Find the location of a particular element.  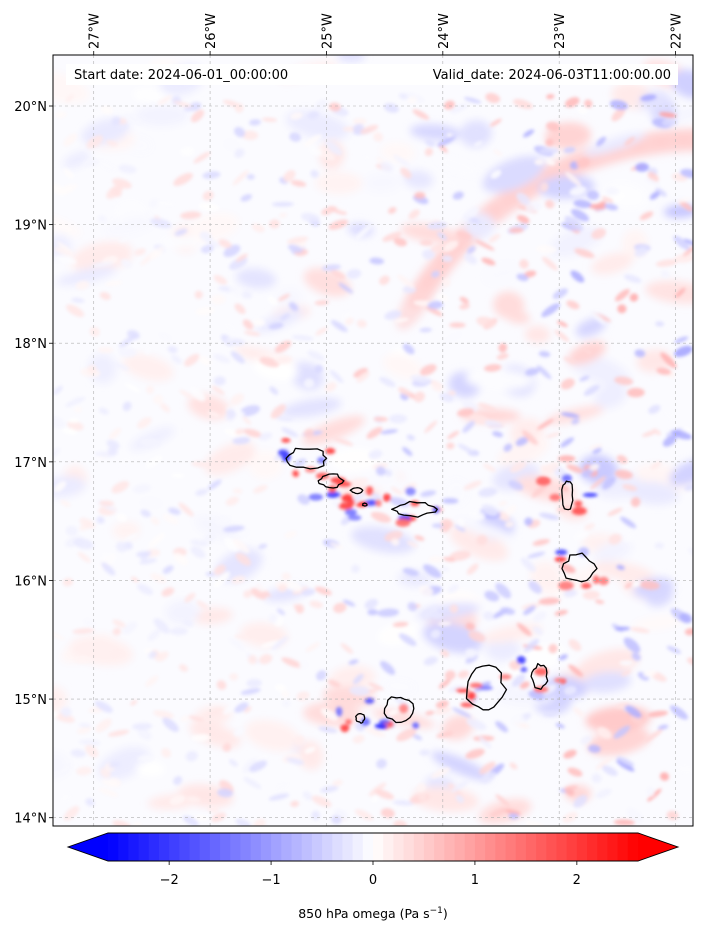

colorbar-label: 850 hPa omega (Pa s−1) is located at coordinates (373, 913).